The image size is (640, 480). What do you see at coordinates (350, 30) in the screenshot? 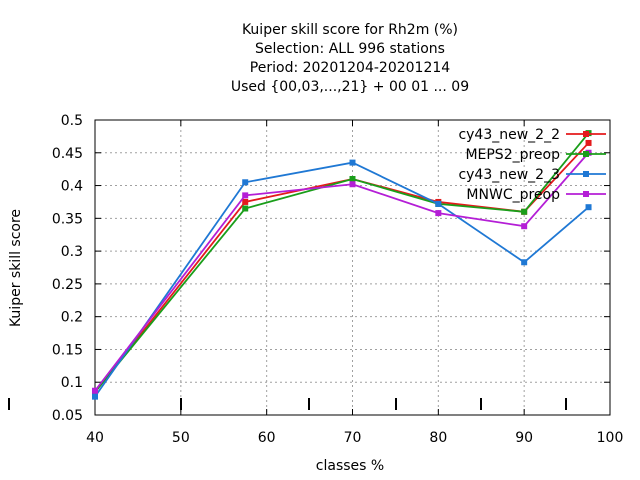
I see `title-line-0: Kuiper skill score for Rh2m (%)` at bounding box center [350, 30].